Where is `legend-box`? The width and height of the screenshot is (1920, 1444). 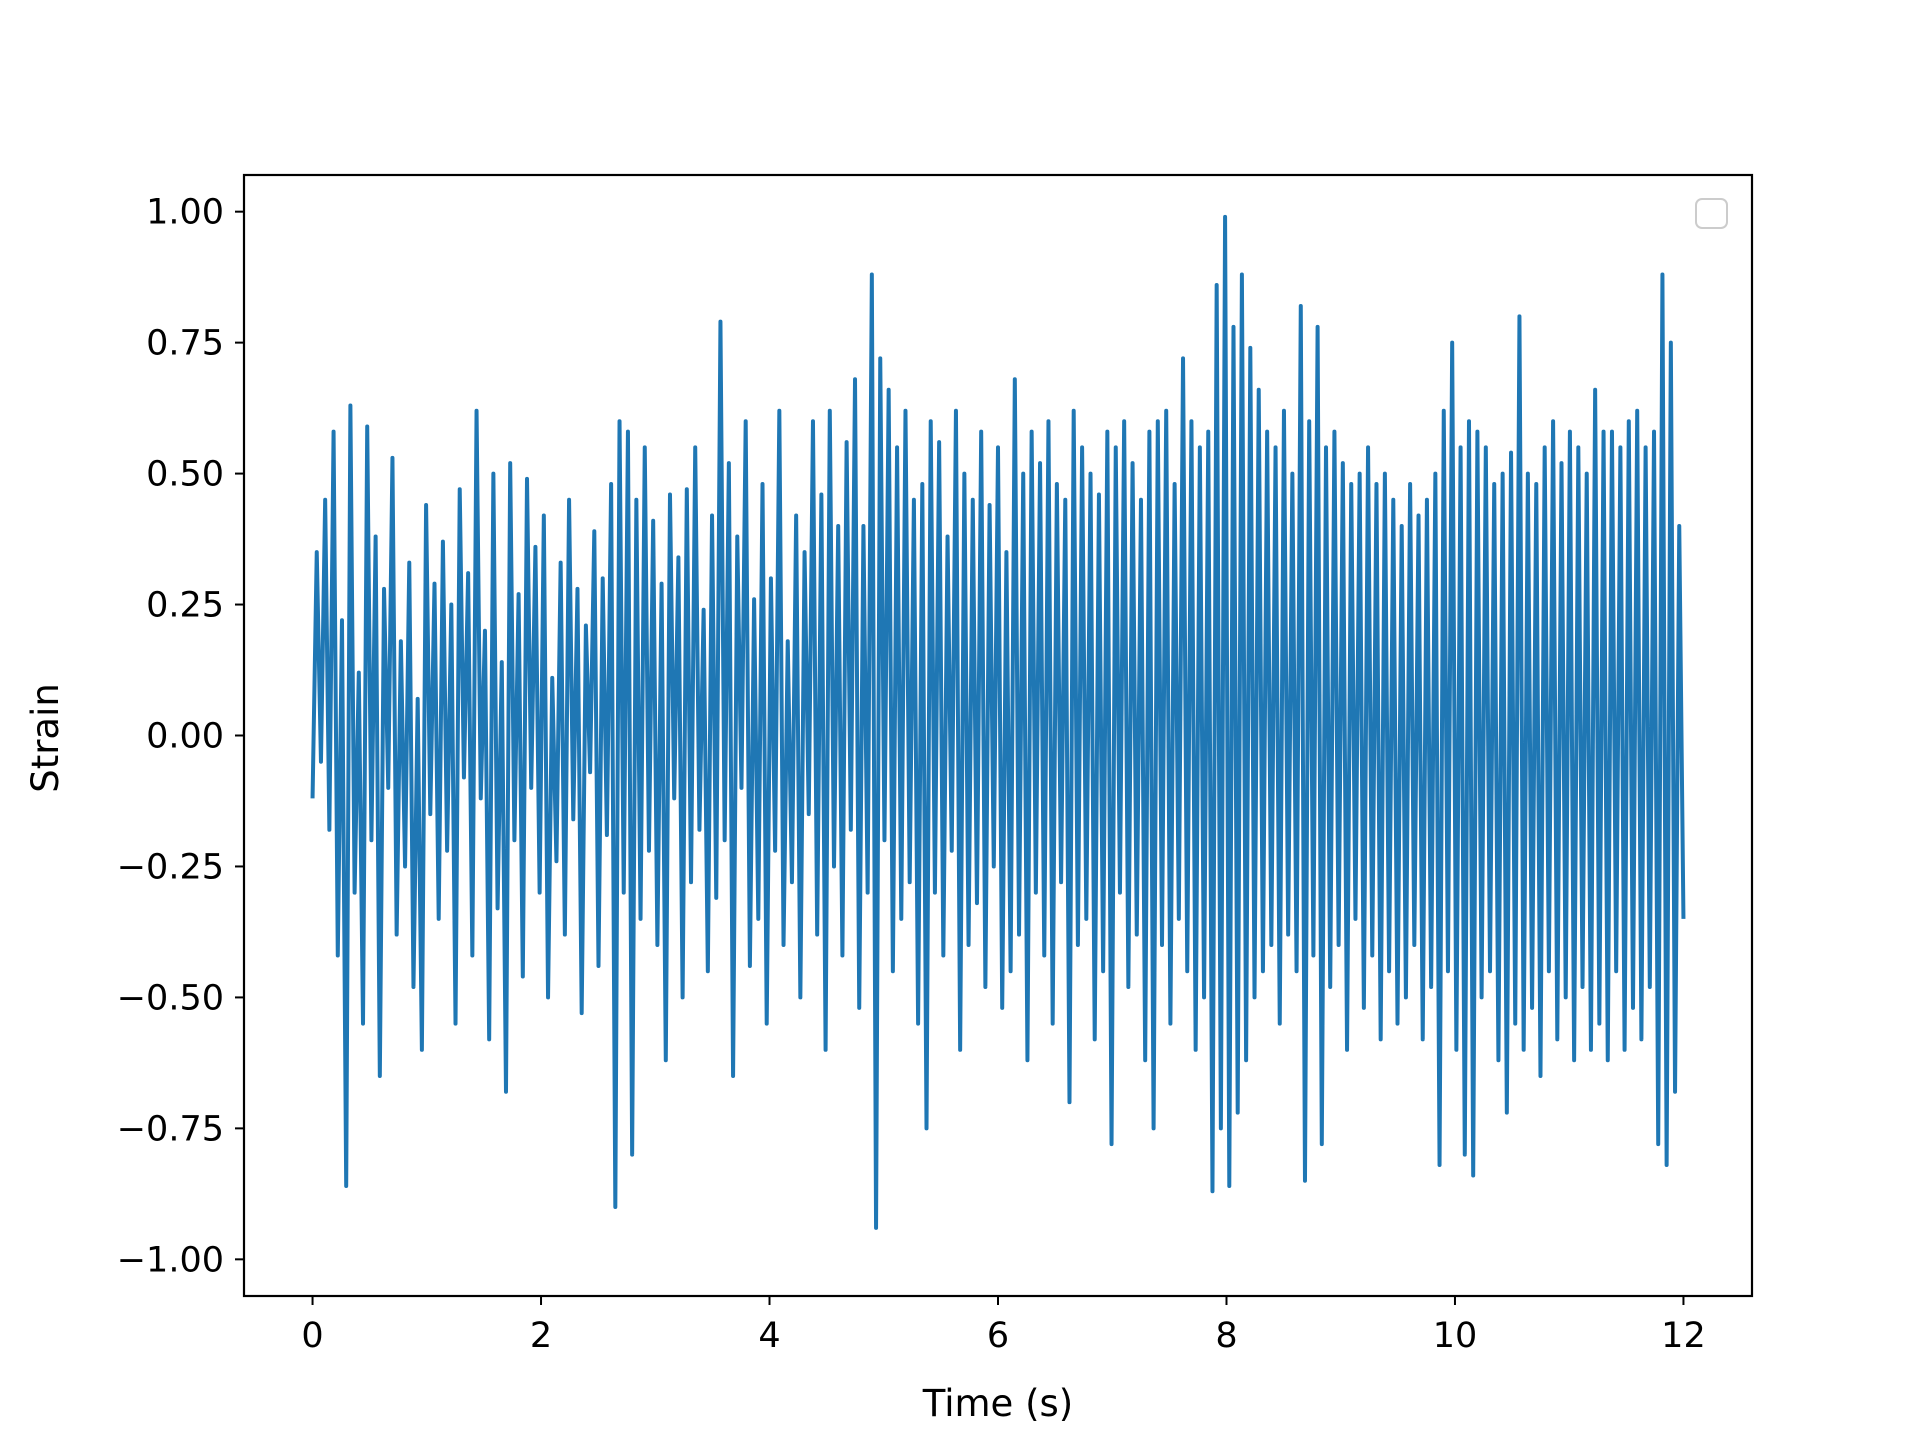 legend-box is located at coordinates (1711, 213).